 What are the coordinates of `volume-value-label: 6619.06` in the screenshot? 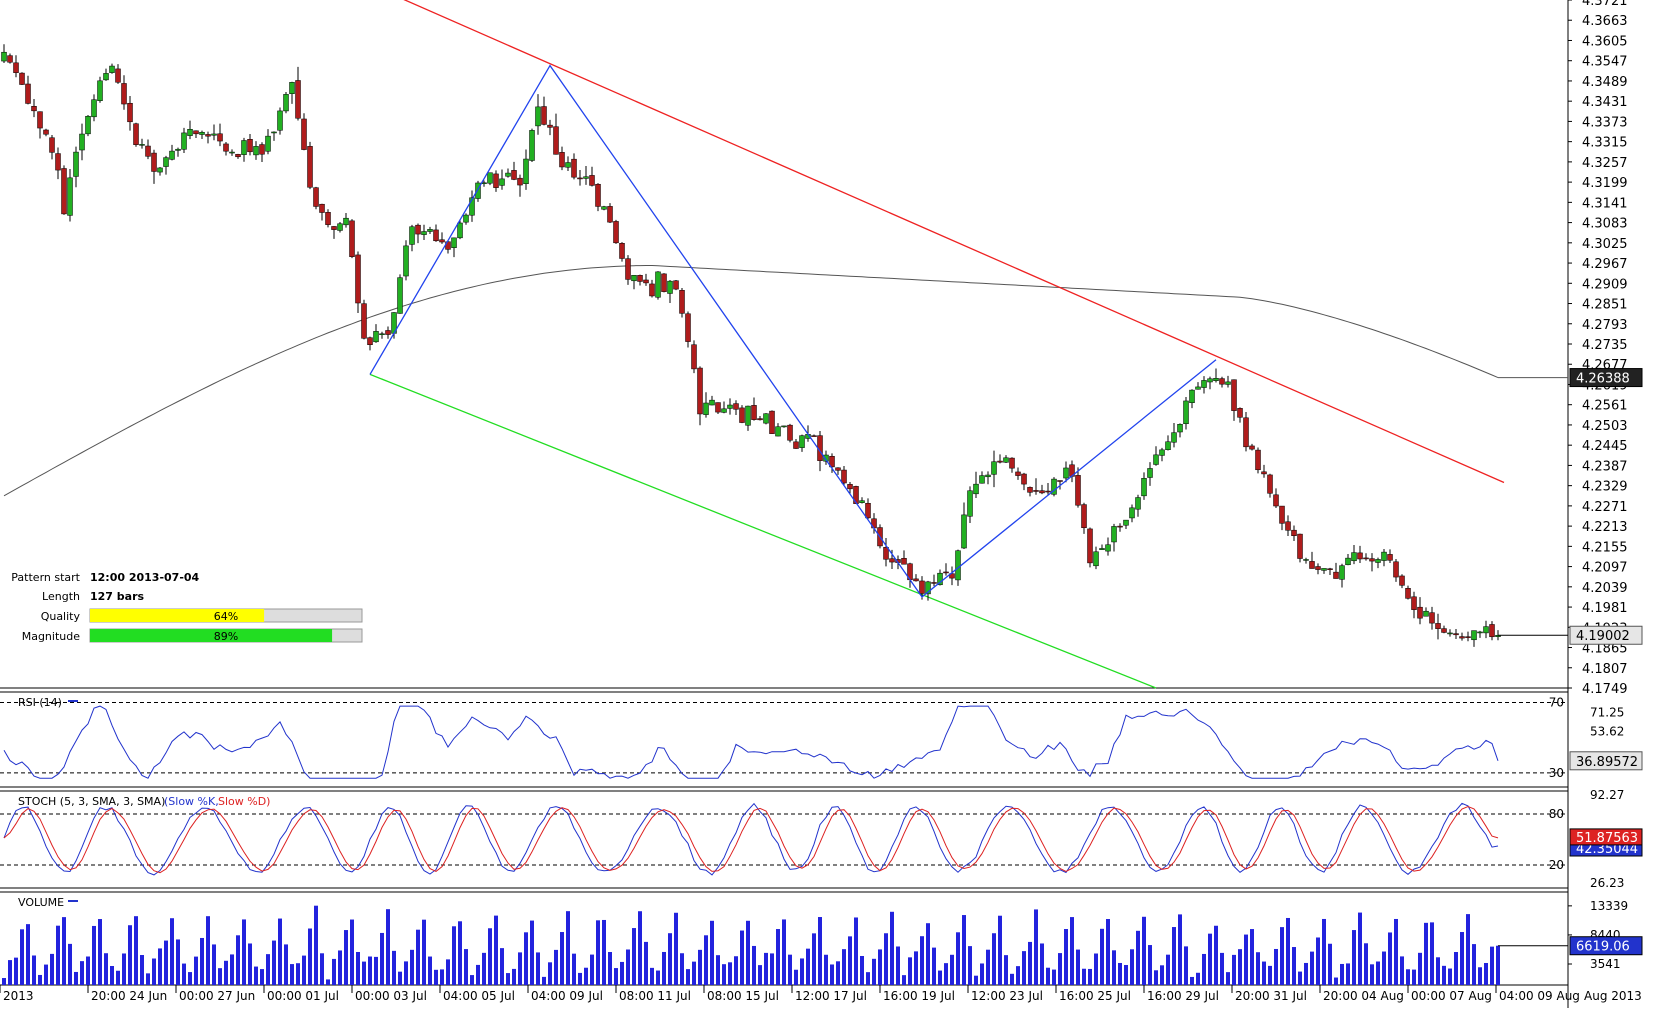 It's located at (1603, 947).